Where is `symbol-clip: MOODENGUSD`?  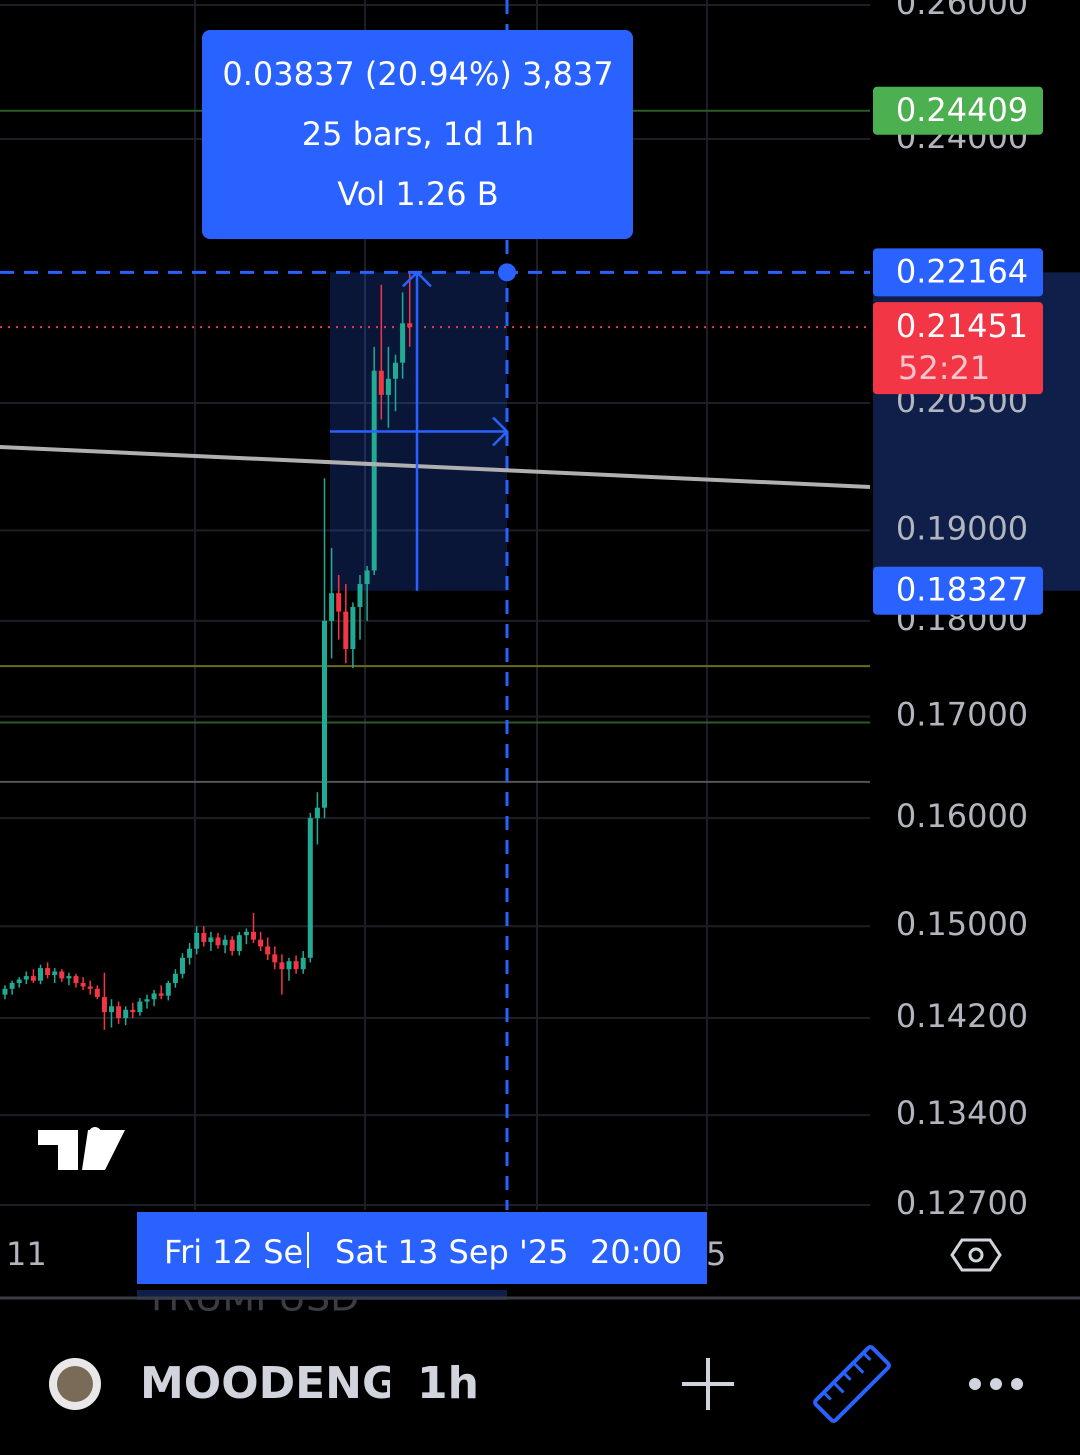 symbol-clip: MOODENGUSD is located at coordinates (321, 1383).